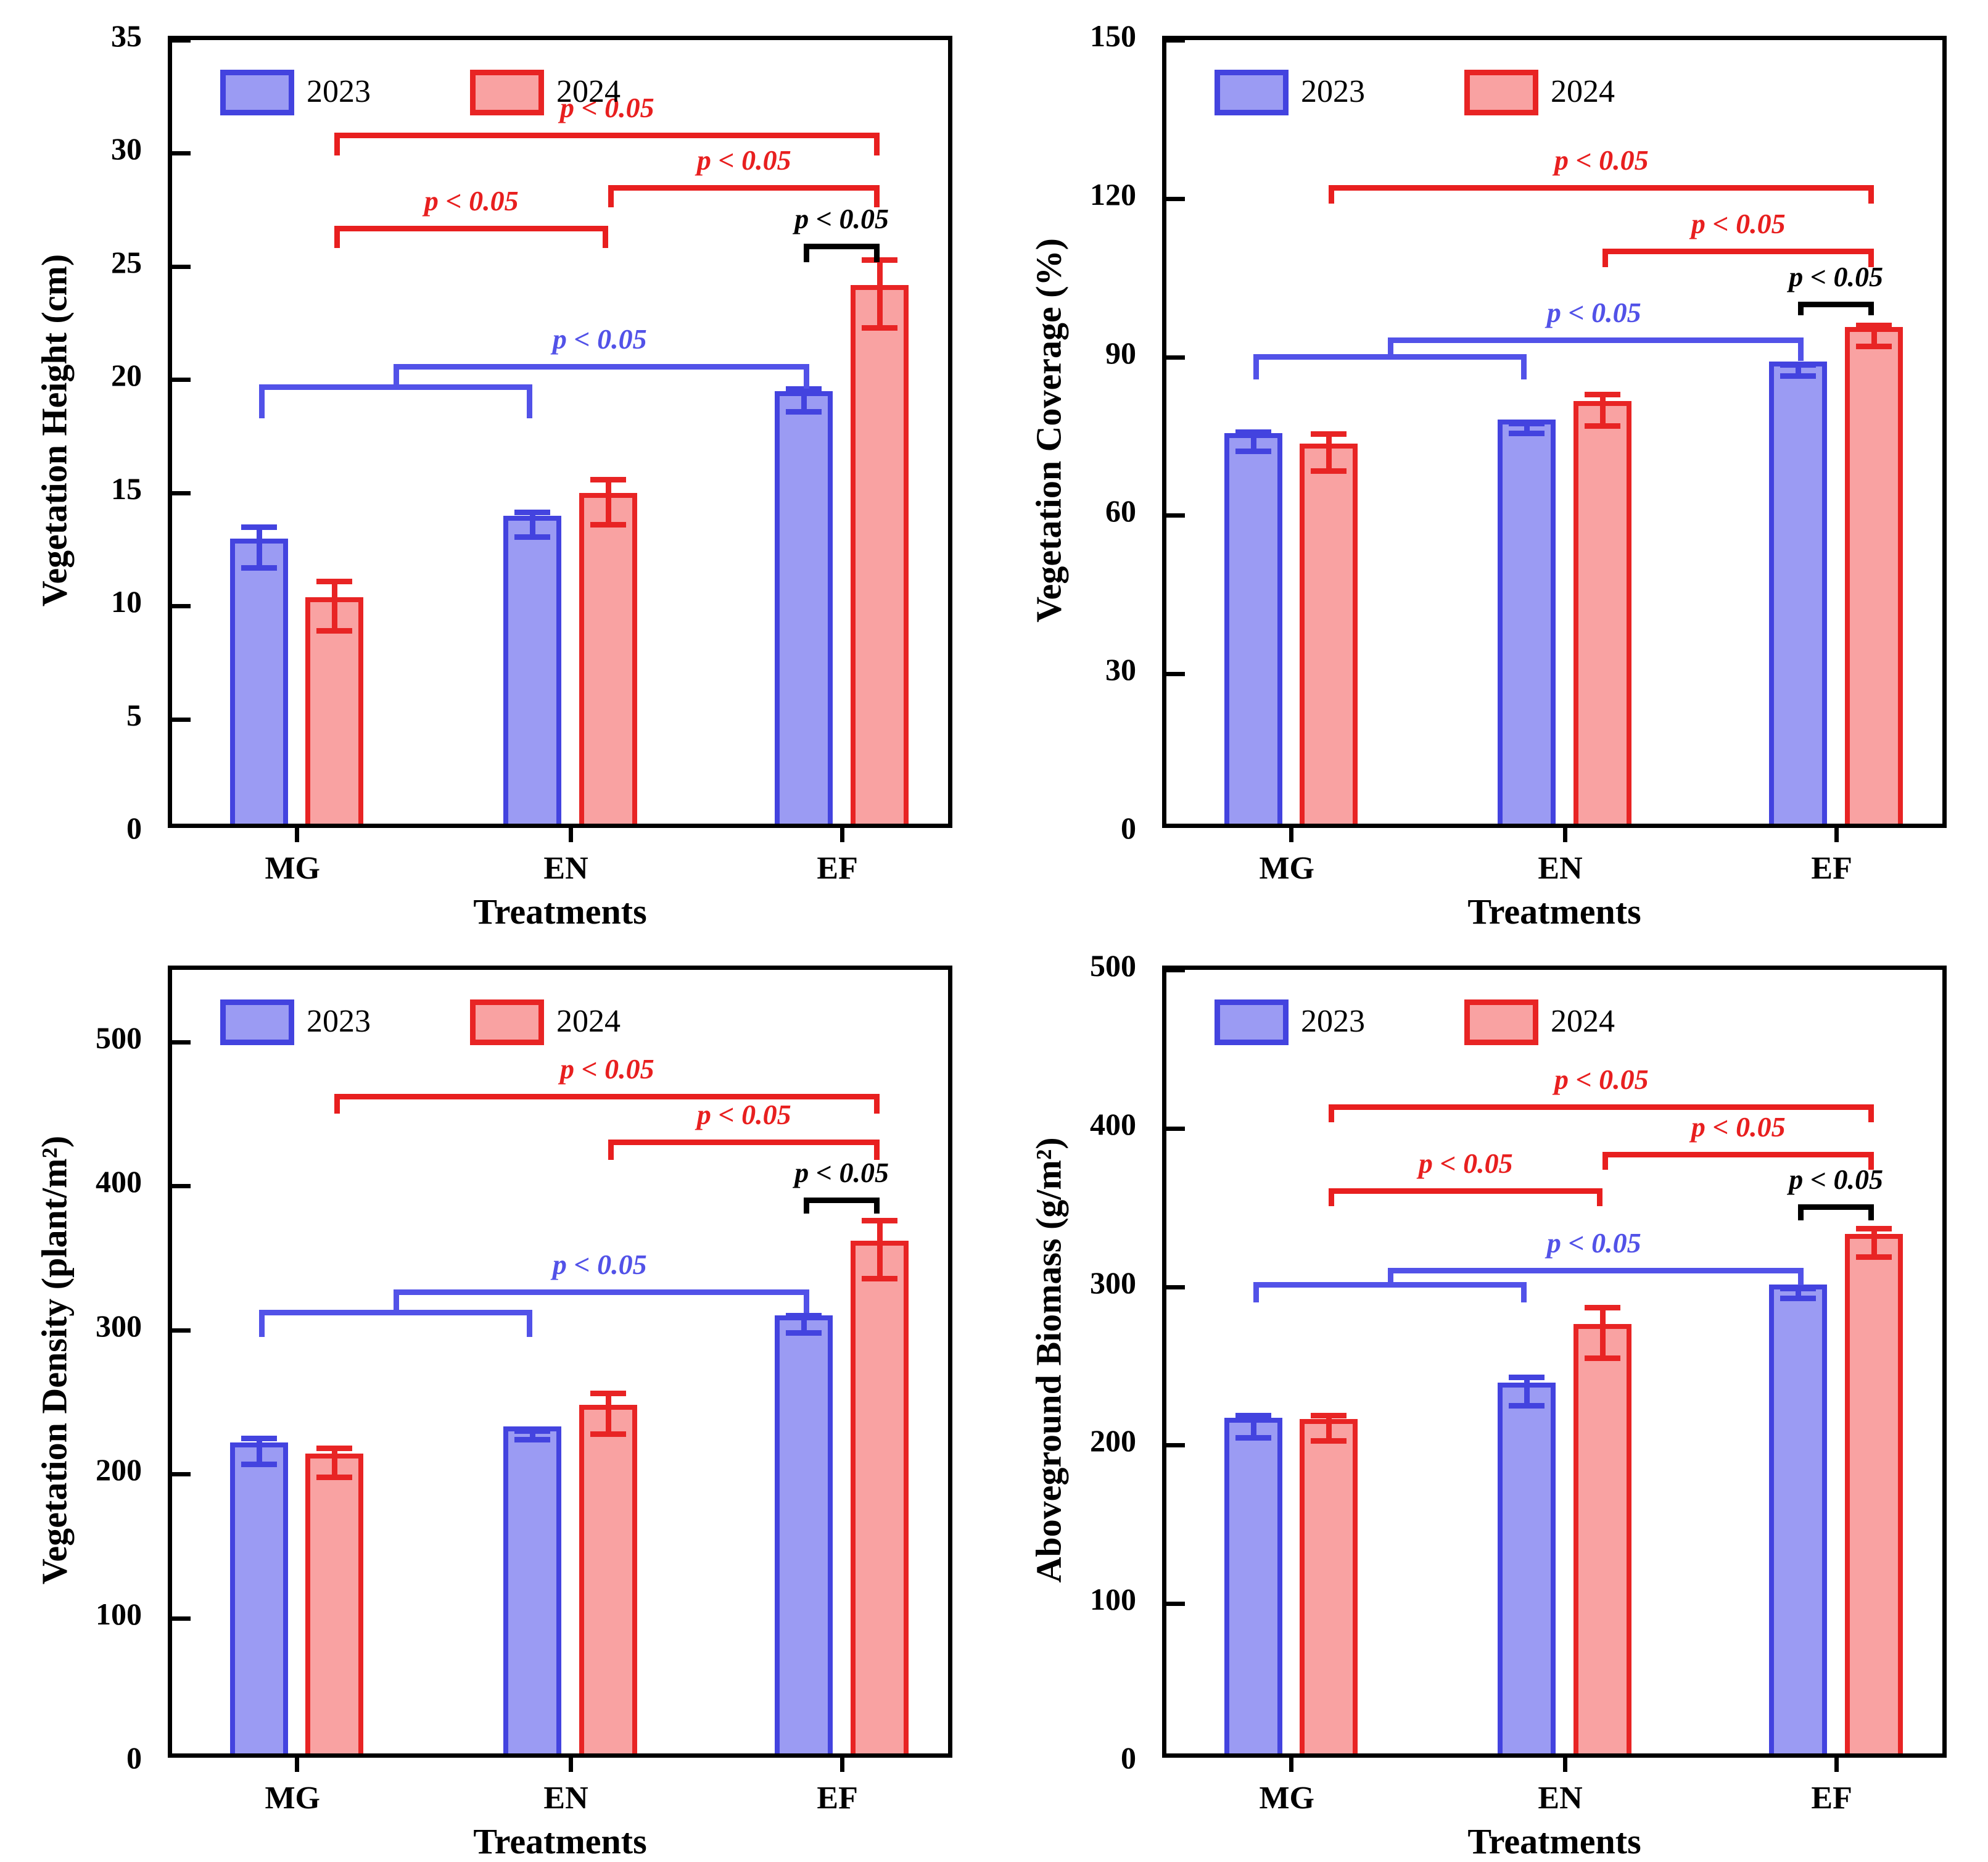  I want to click on bar-EN-2024, so click(1603, 612).